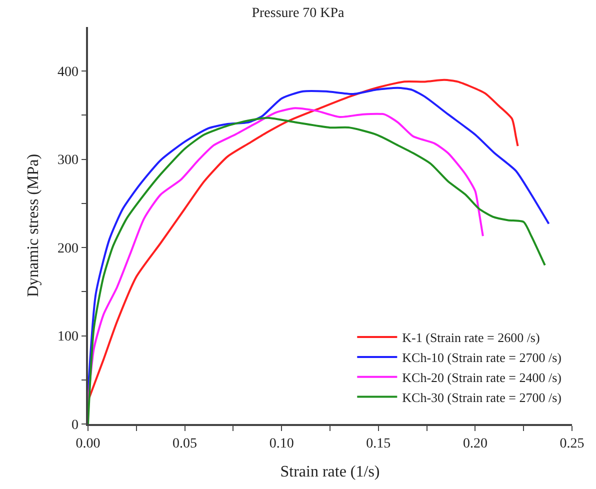 The height and width of the screenshot is (489, 596). I want to click on y-tick-label: 400, so click(67, 72).